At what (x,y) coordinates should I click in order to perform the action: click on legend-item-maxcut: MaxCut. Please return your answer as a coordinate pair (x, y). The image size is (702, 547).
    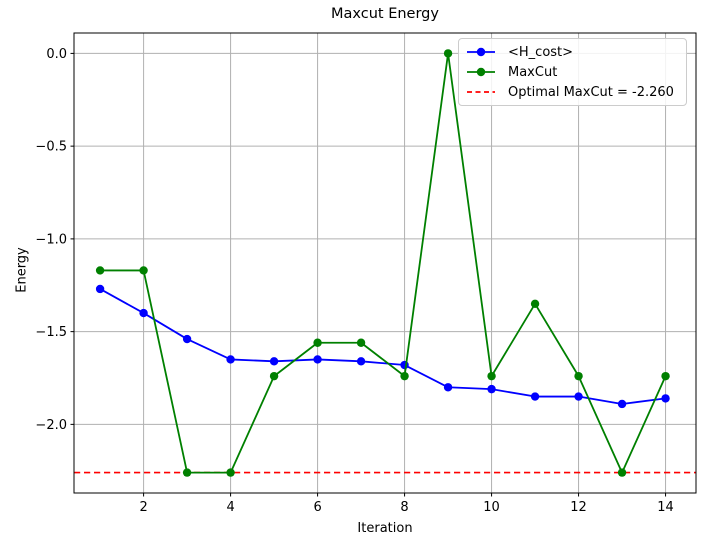
    Looking at the image, I should click on (572, 72).